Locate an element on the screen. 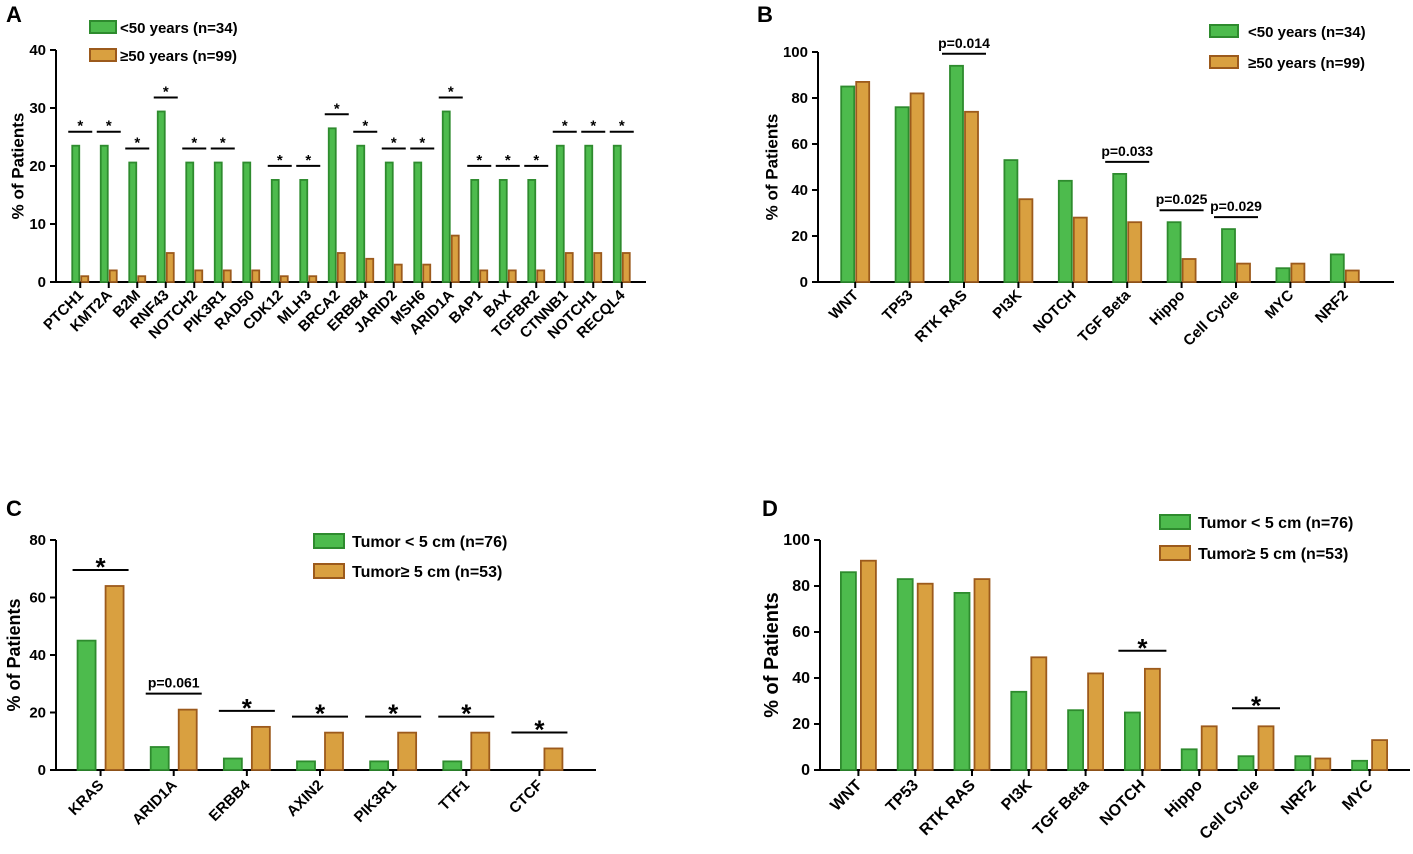 This screenshot has width=1413, height=854. bar-series1-pik3r1 is located at coordinates (218, 222).